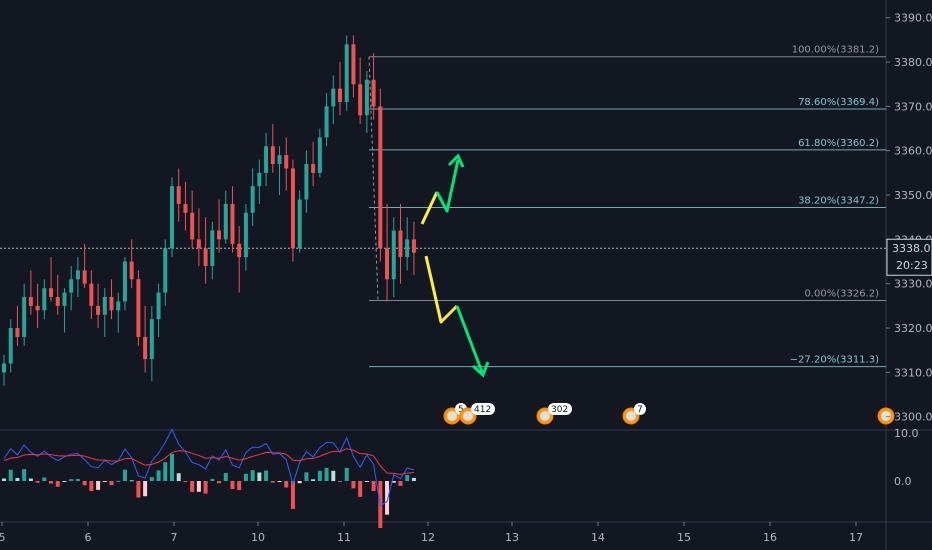 This screenshot has width=932, height=550. Describe the element at coordinates (447, 186) in the screenshot. I see `projection-up-green` at that location.